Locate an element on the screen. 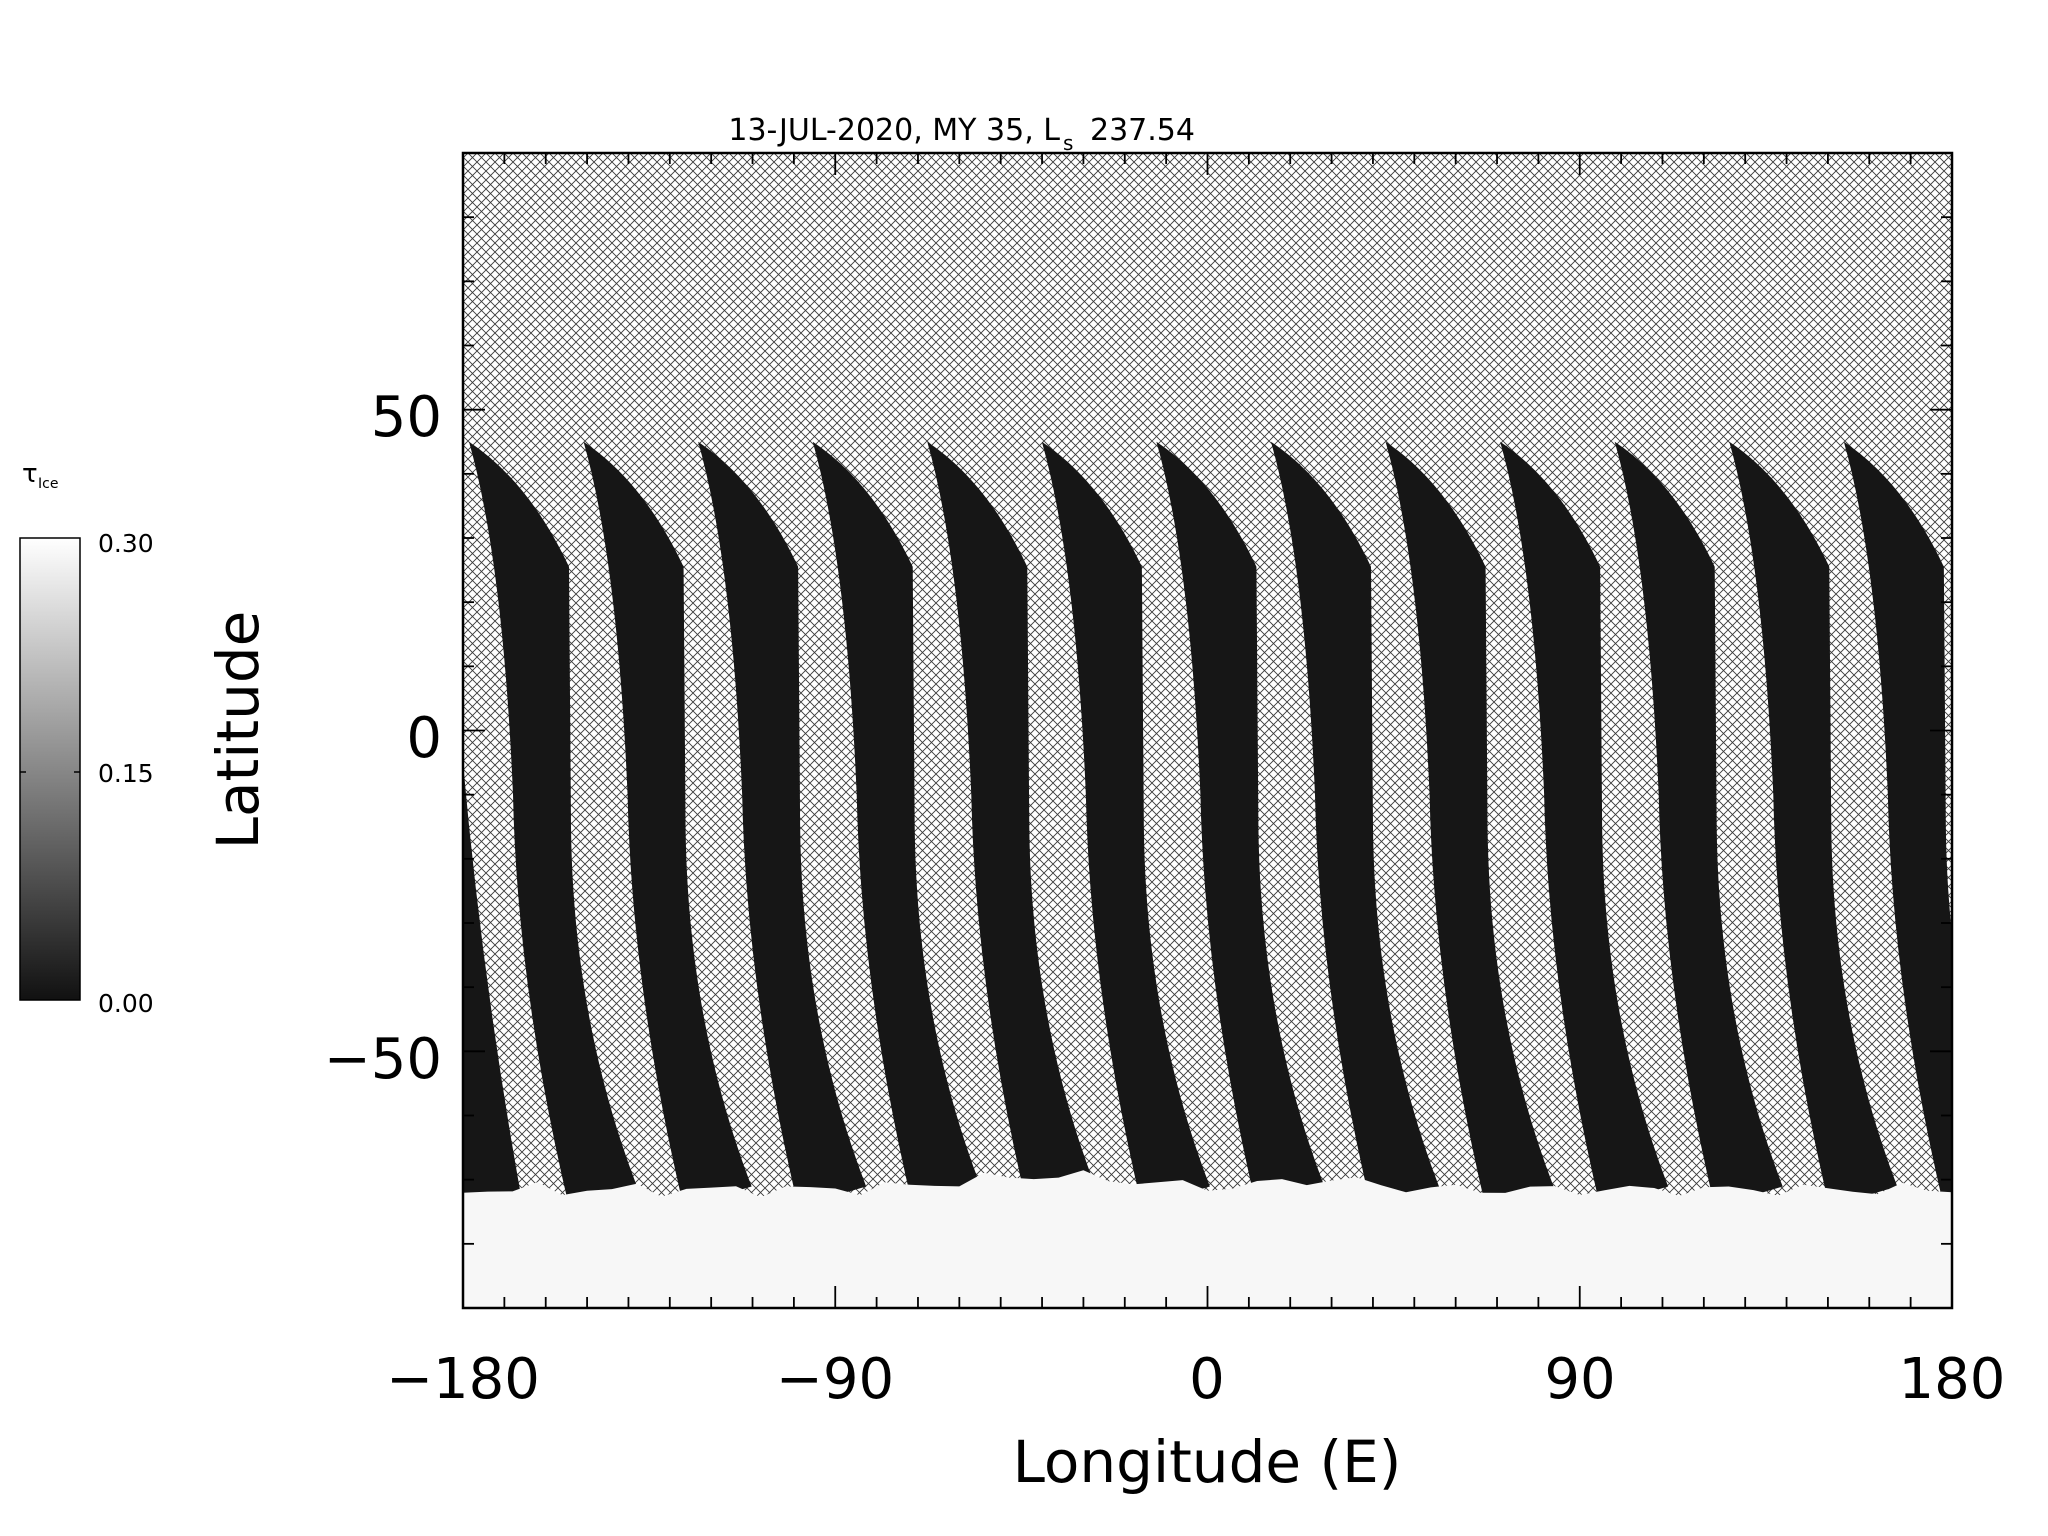 This screenshot has height=1536, width=2048. x-axis-label: Longitude (E) is located at coordinates (1207, 1462).